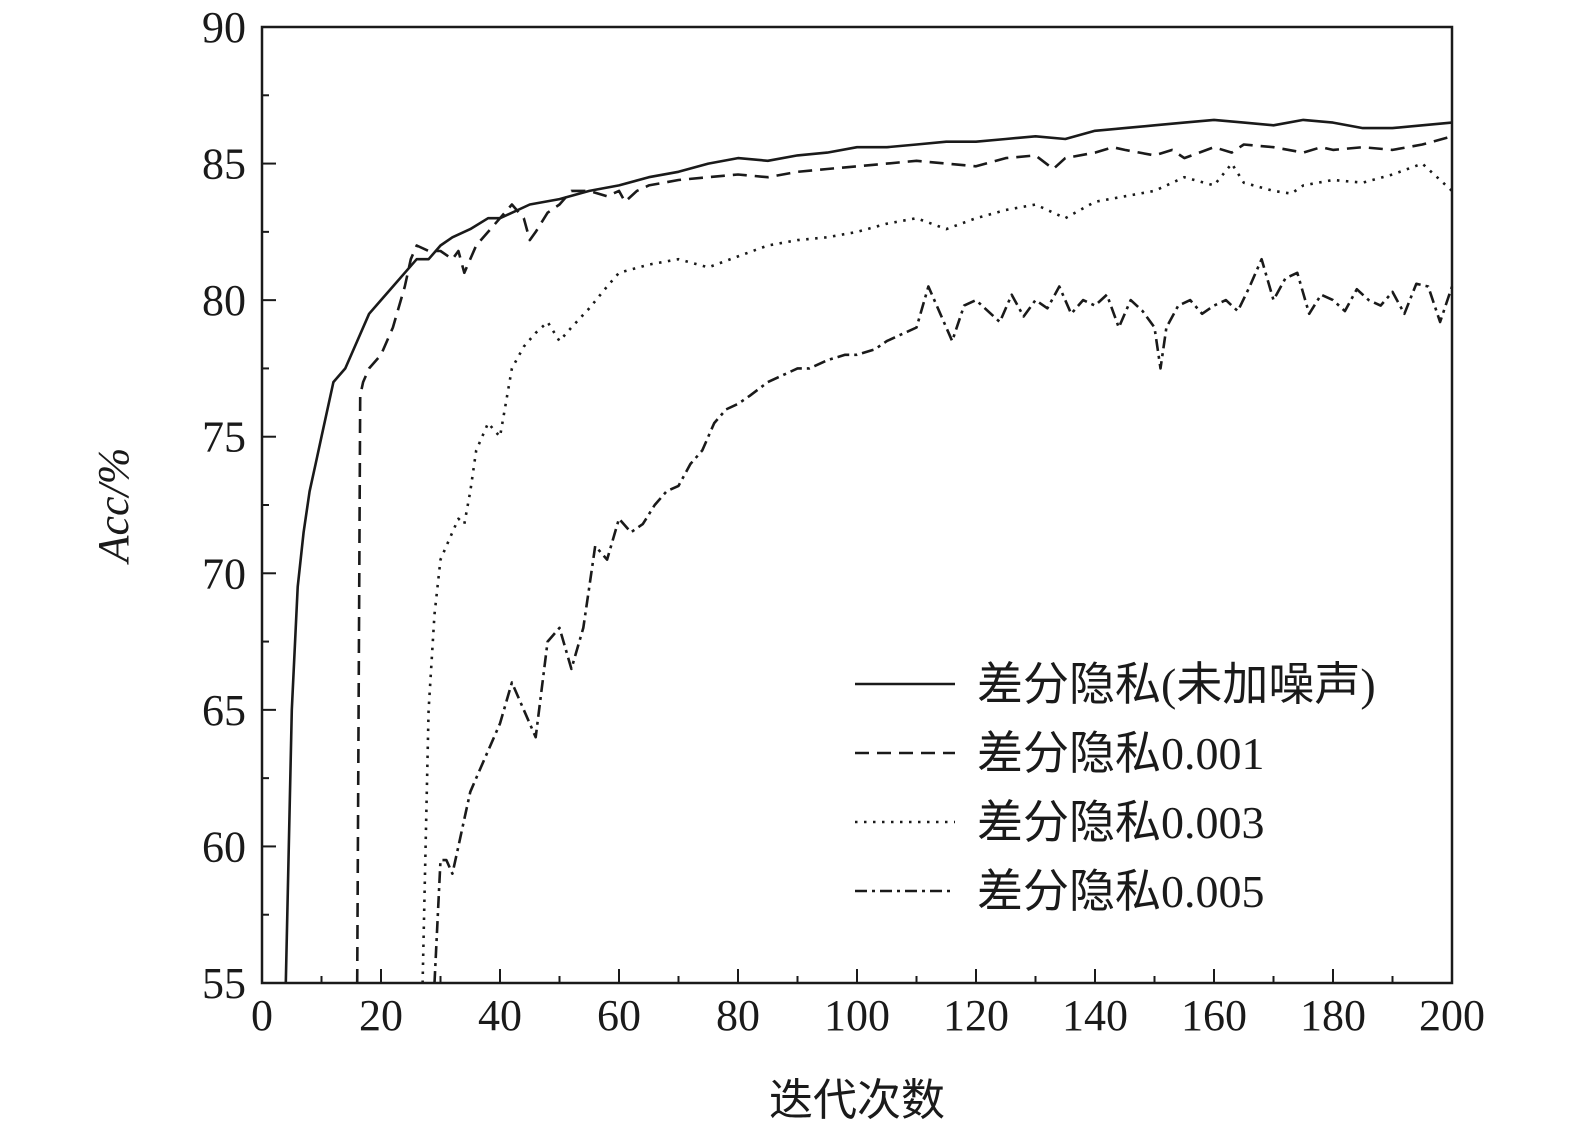 The image size is (1575, 1134). Describe the element at coordinates (1452, 1015) in the screenshot. I see `x-tick-label: 200` at that location.